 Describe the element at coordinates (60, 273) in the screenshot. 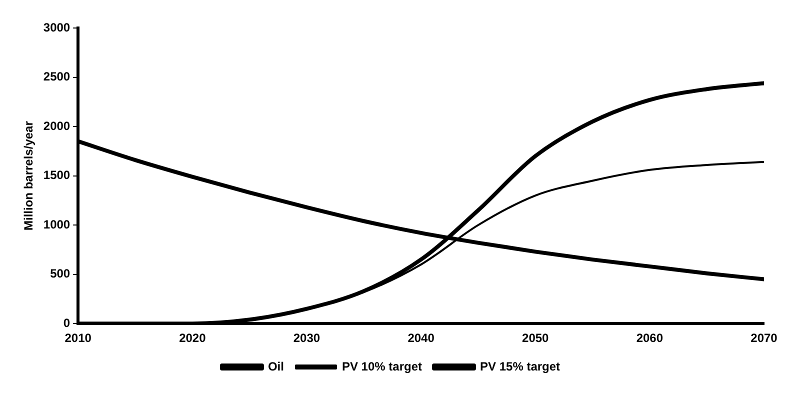

I see `y-tick-label: 500` at that location.